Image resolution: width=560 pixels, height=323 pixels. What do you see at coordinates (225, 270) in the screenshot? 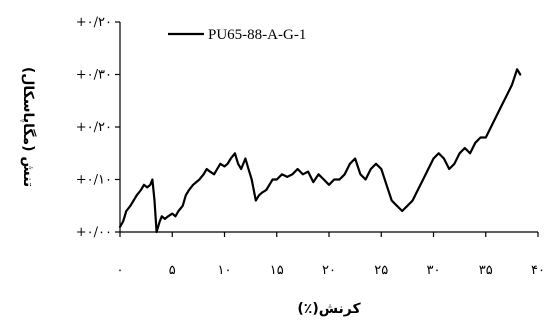
I see `x-tick-label: ۱۰` at bounding box center [225, 270].